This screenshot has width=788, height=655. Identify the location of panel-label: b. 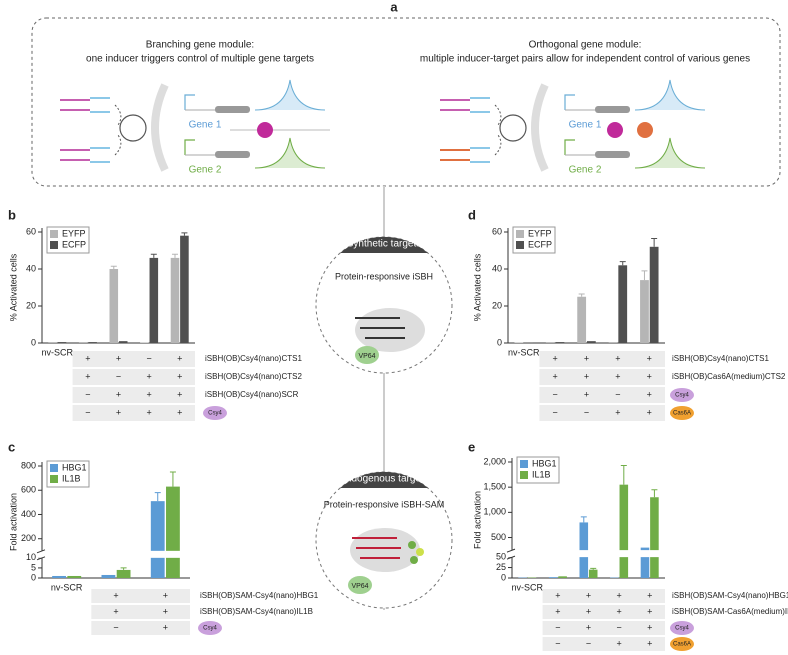
(12, 214).